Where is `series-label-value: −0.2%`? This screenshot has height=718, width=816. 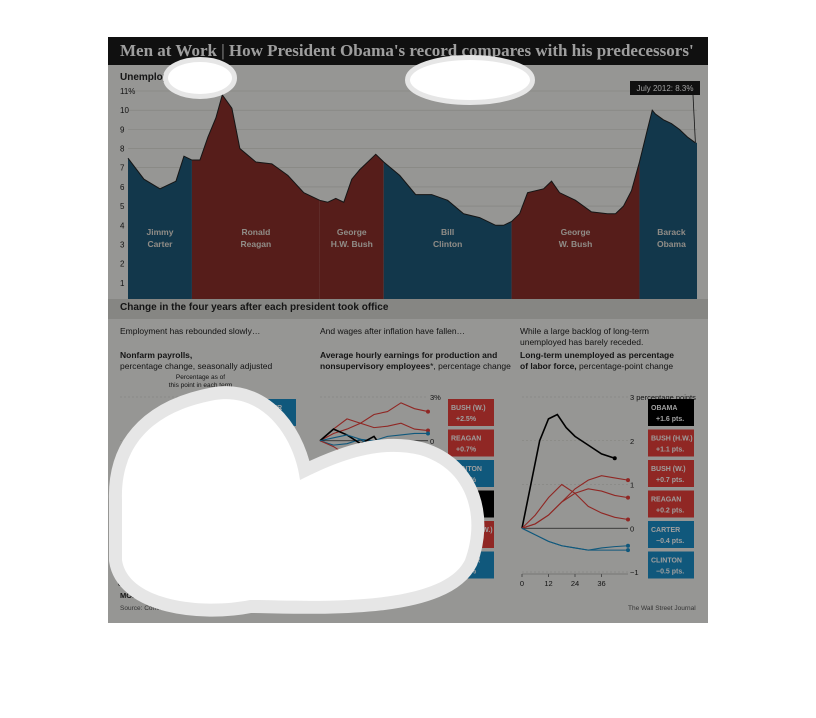
series-label-value: −0.2% is located at coordinates (268, 541).